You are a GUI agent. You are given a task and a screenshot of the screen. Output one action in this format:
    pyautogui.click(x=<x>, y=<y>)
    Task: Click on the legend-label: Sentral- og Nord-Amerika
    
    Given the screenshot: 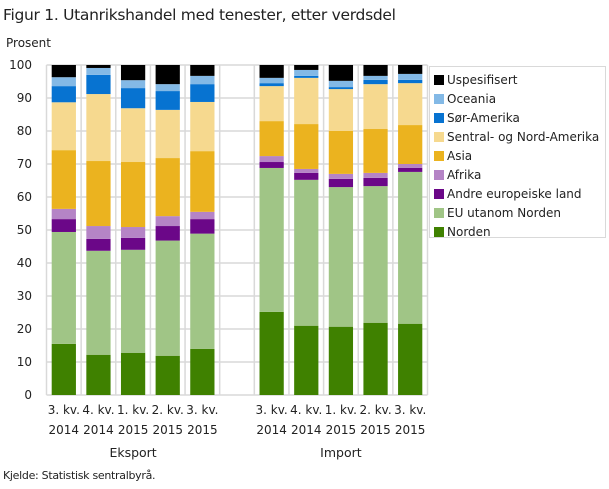 What is the action you would take?
    pyautogui.click(x=523, y=136)
    